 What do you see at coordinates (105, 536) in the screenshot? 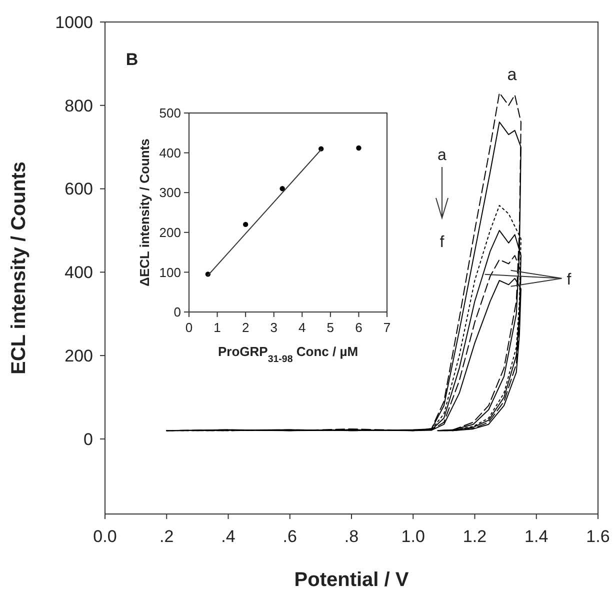
I see `x-tick-label: 0.0` at bounding box center [105, 536].